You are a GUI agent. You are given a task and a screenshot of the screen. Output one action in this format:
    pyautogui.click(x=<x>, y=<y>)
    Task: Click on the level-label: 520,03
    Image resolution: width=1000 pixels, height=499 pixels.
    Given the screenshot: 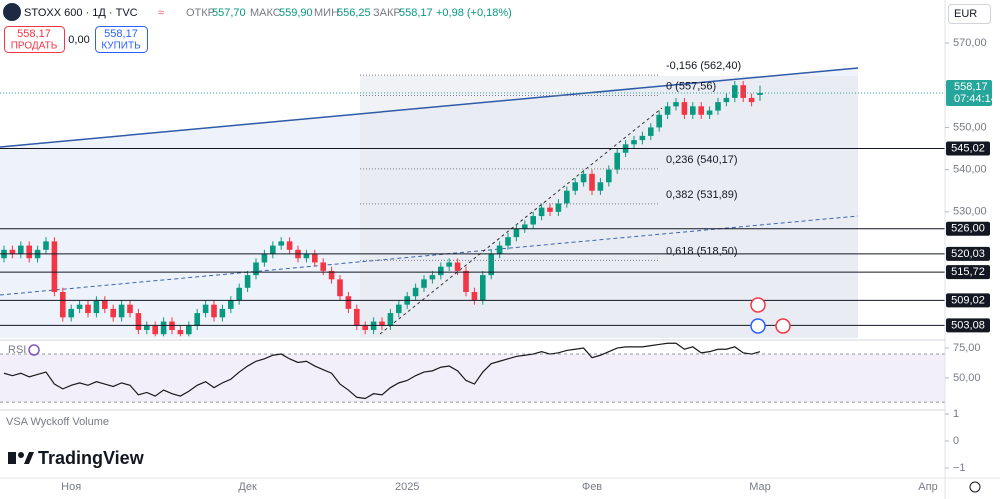 What is the action you would take?
    pyautogui.click(x=968, y=254)
    